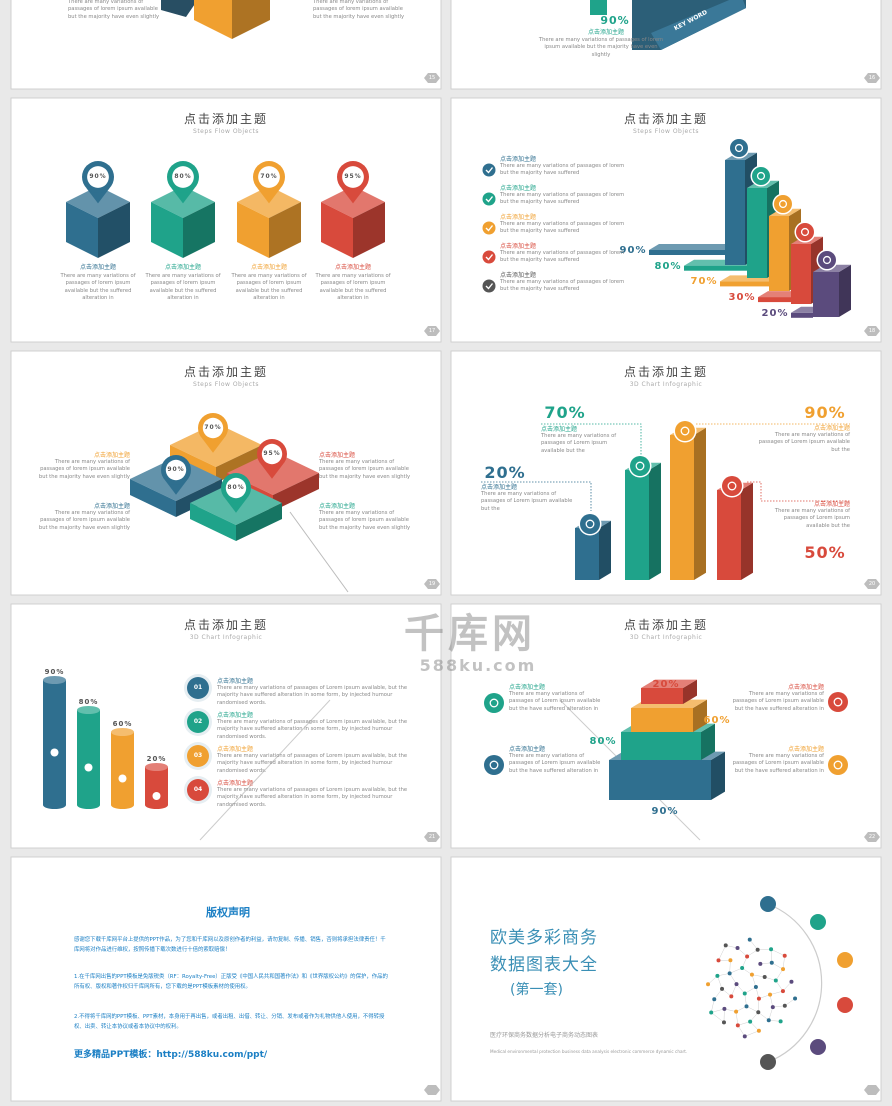  What do you see at coordinates (265, 770) in the screenshot?
I see `decor-line` at bounding box center [265, 770].